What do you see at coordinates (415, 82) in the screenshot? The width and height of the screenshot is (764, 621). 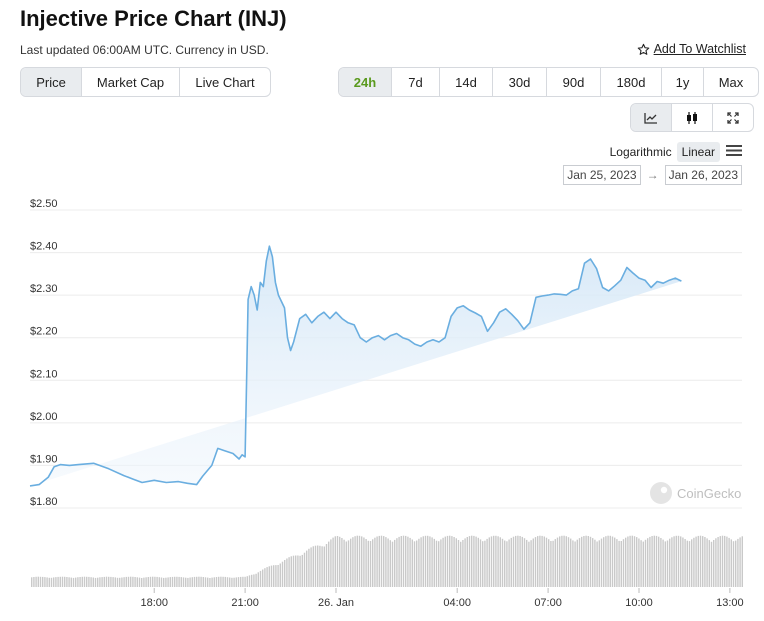 I see `range-7d: 7d` at bounding box center [415, 82].